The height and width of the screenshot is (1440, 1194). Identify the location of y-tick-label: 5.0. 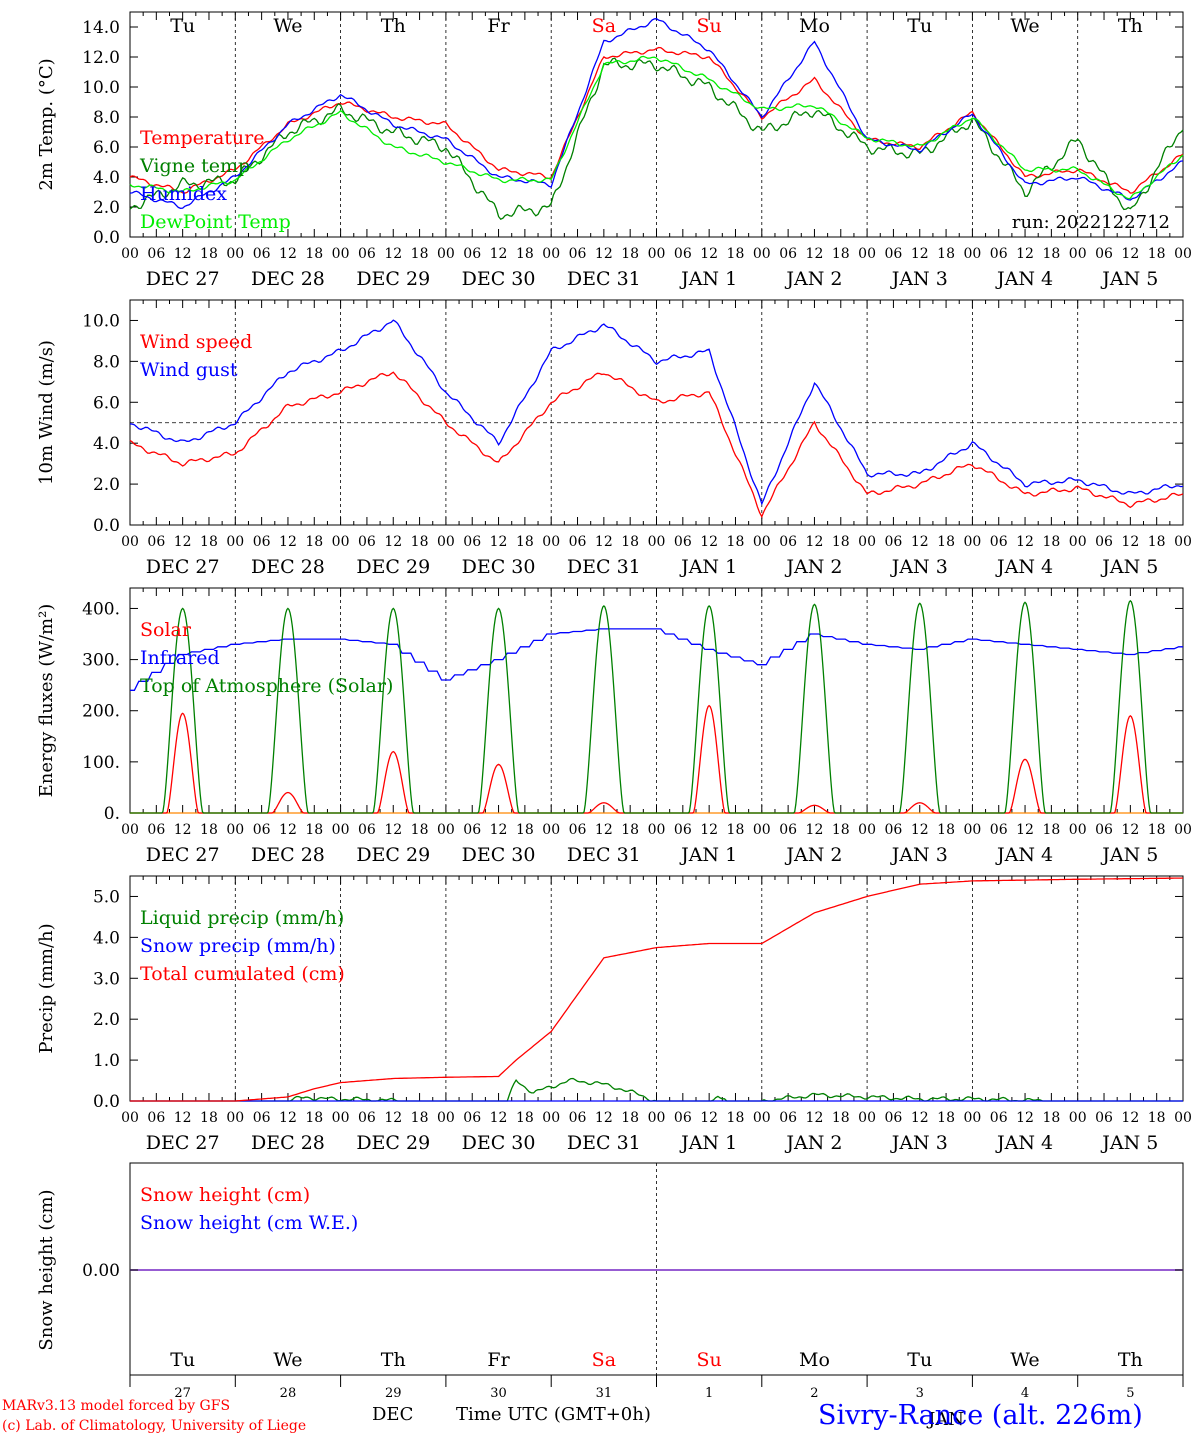
(106, 897).